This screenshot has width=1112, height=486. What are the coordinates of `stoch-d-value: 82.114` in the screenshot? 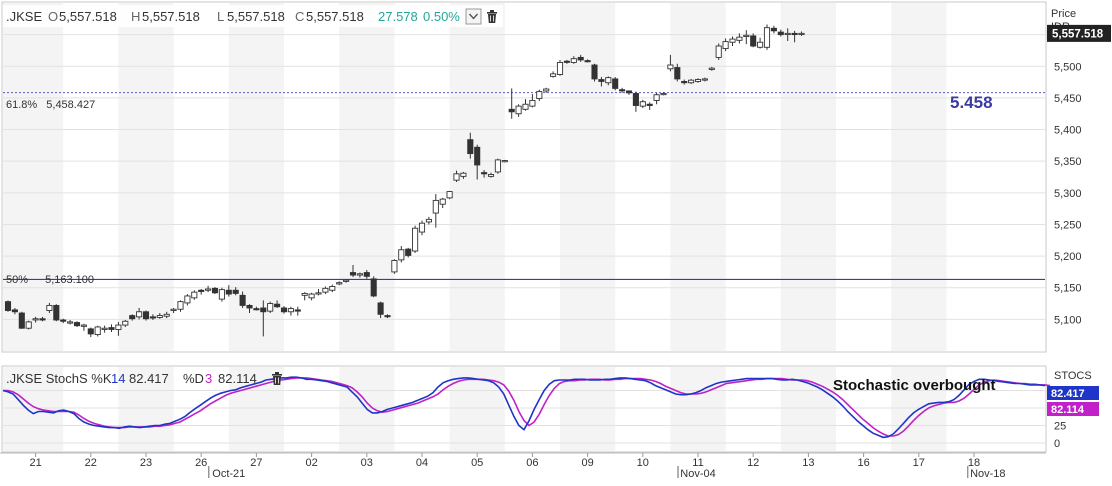 It's located at (237, 378).